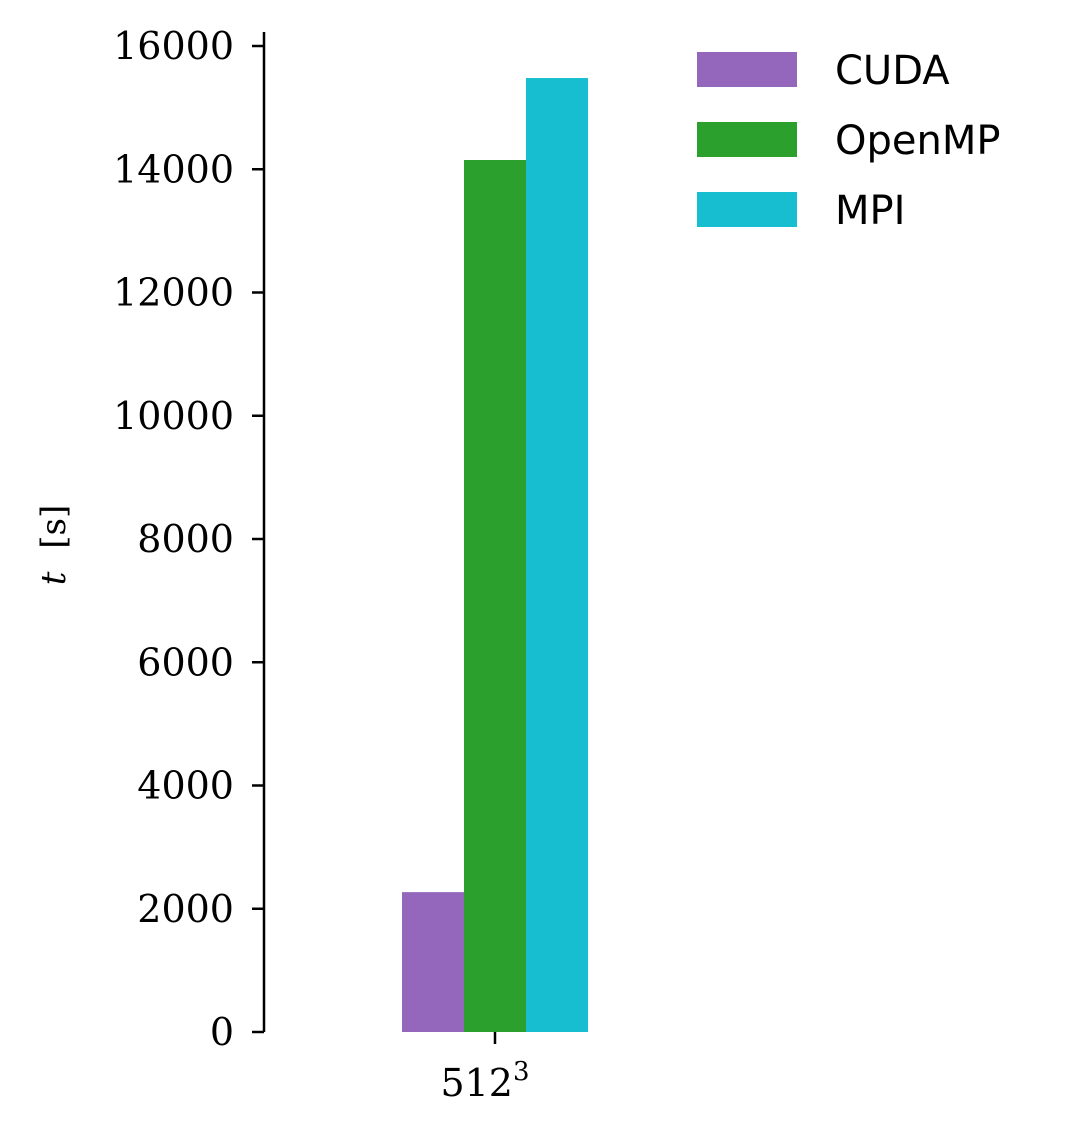  Describe the element at coordinates (484, 1081) in the screenshot. I see `x-tick-label-0: 5123` at that location.